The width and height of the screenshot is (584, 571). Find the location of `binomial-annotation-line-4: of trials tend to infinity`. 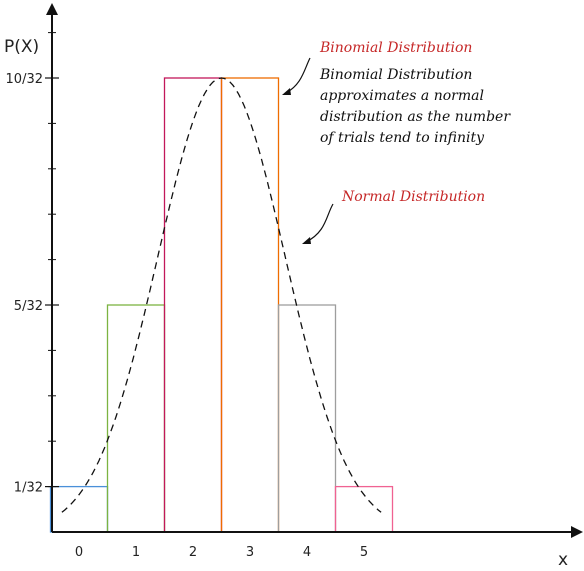

binomial-annotation-line-4: of trials tend to infinity is located at coordinates (402, 138).